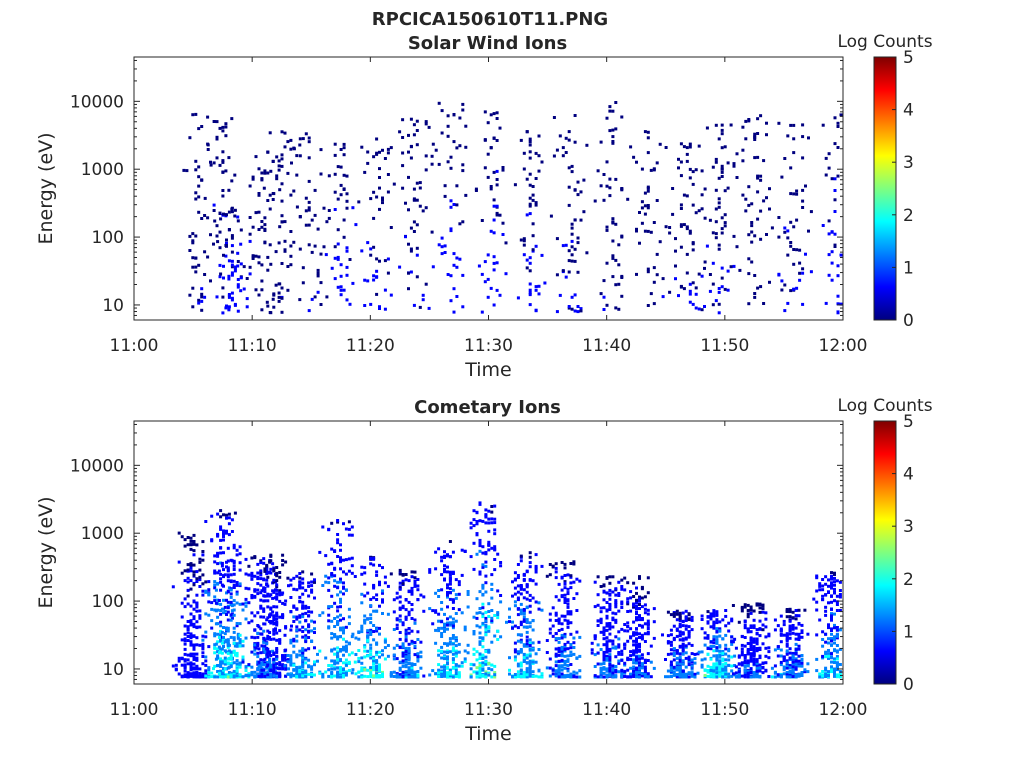  What do you see at coordinates (447, 609) in the screenshot?
I see `activity-burst` at bounding box center [447, 609].